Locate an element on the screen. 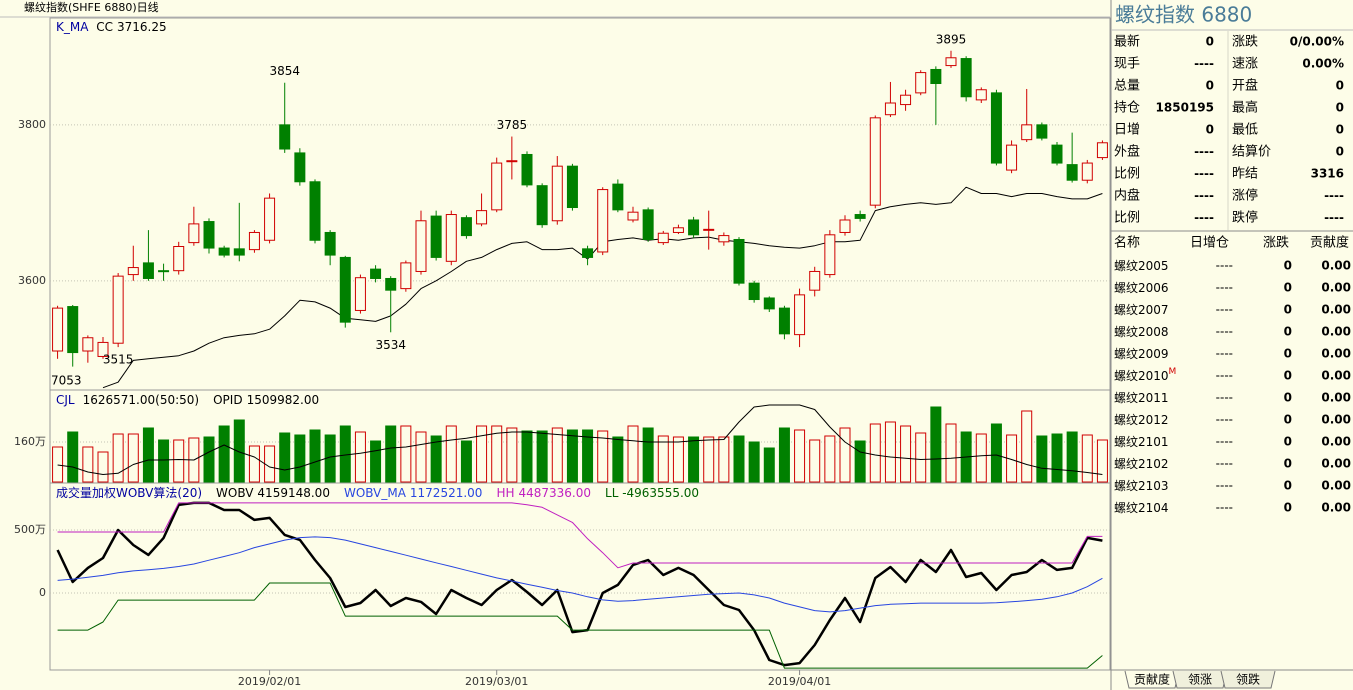 The height and width of the screenshot is (690, 1353). panel-header: K_MA CC 3716.25 is located at coordinates (111, 27).